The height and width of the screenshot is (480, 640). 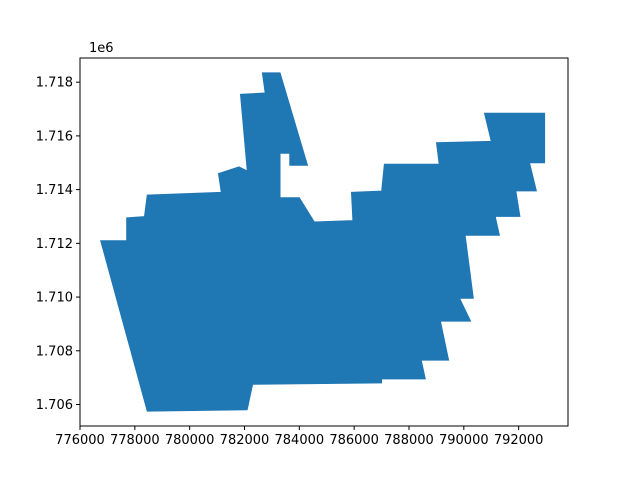 What do you see at coordinates (54, 405) in the screenshot?
I see `y-tick-label: 1.706` at bounding box center [54, 405].